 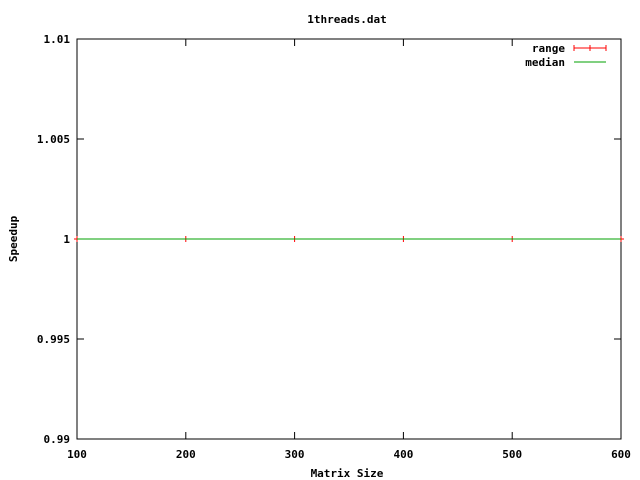 What do you see at coordinates (57, 39) in the screenshot?
I see `y-tick-label: 1.01` at bounding box center [57, 39].